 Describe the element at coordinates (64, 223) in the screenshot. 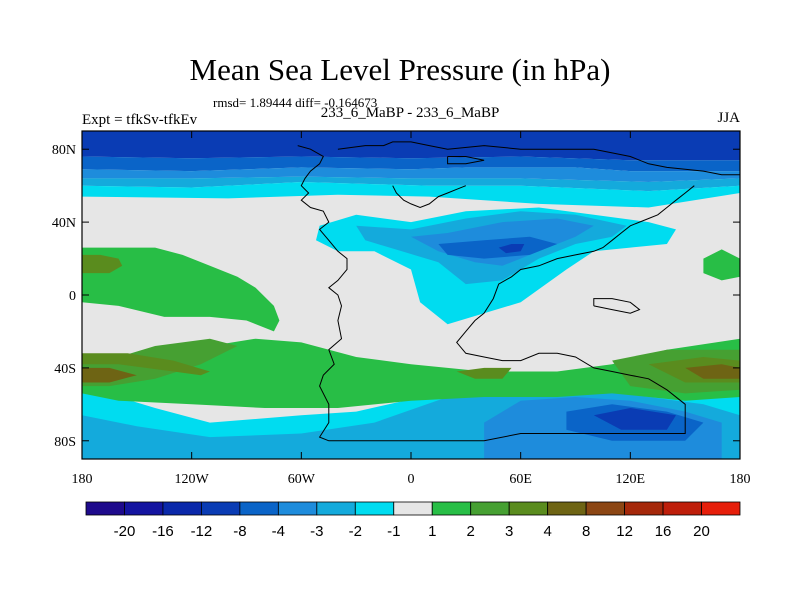

I see `y-tick-label: 40N` at that location.